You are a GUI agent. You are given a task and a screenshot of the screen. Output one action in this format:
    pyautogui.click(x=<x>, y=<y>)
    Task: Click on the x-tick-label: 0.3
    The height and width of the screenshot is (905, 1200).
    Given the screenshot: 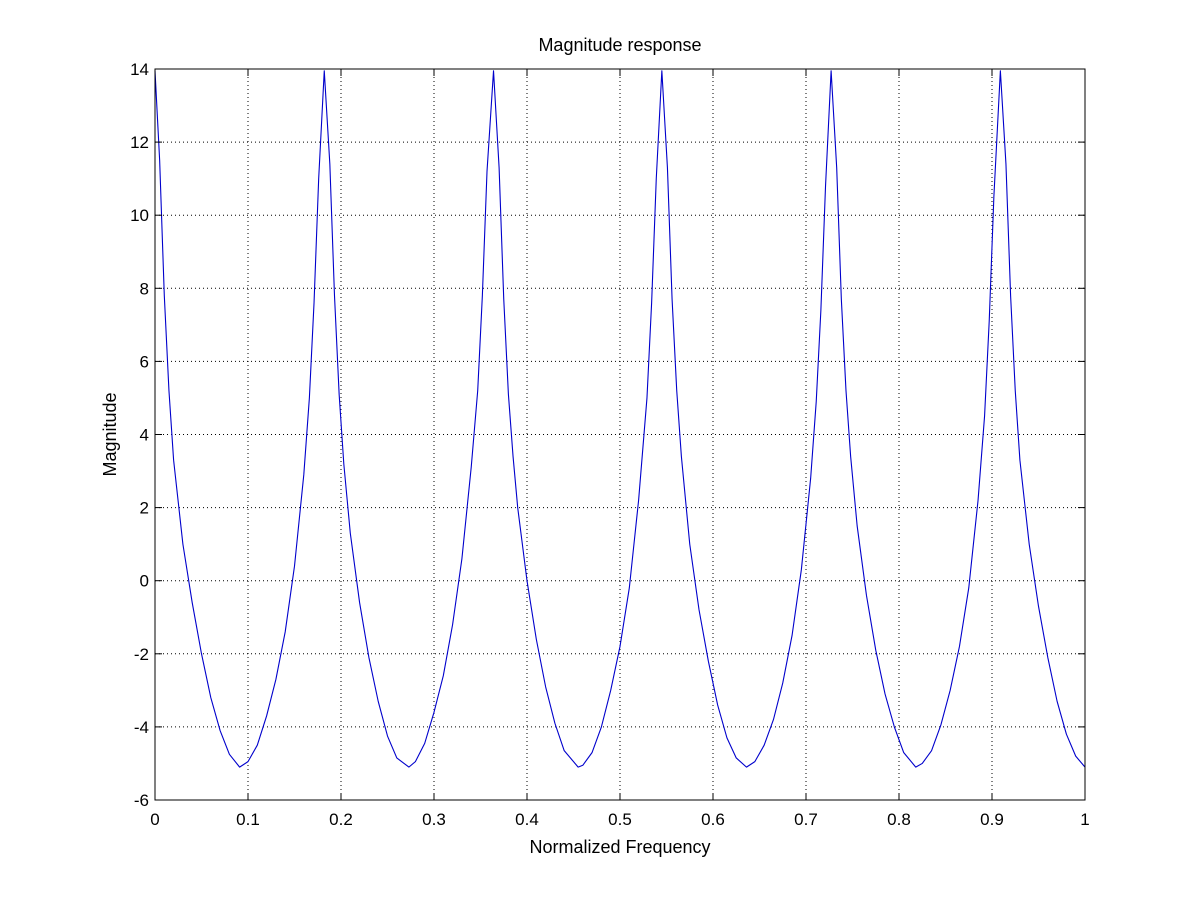 What is the action you would take?
    pyautogui.click(x=434, y=819)
    